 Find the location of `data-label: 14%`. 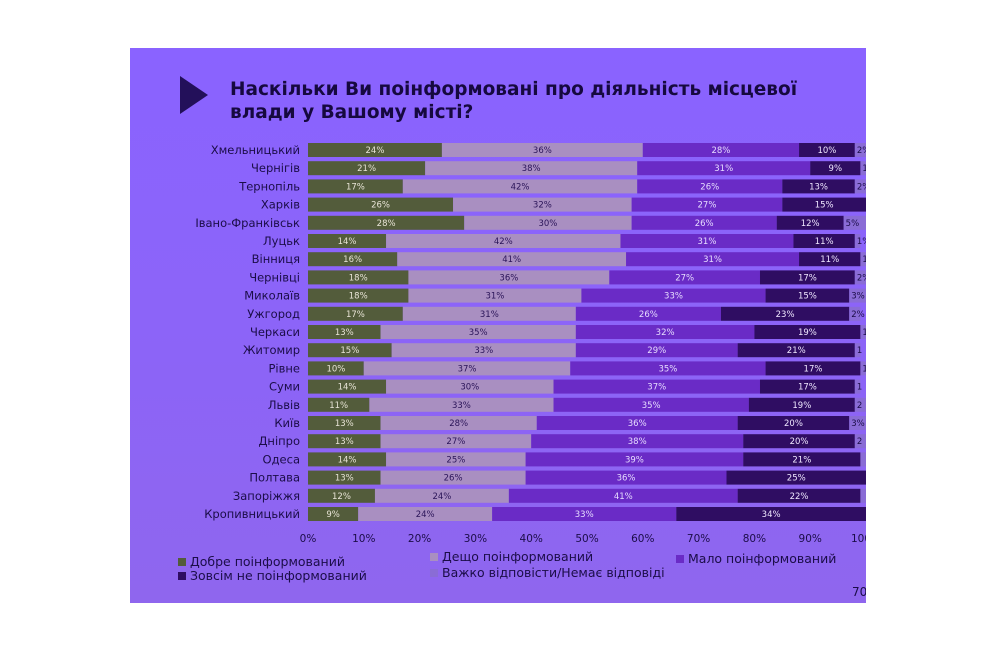

data-label: 14% is located at coordinates (347, 242).